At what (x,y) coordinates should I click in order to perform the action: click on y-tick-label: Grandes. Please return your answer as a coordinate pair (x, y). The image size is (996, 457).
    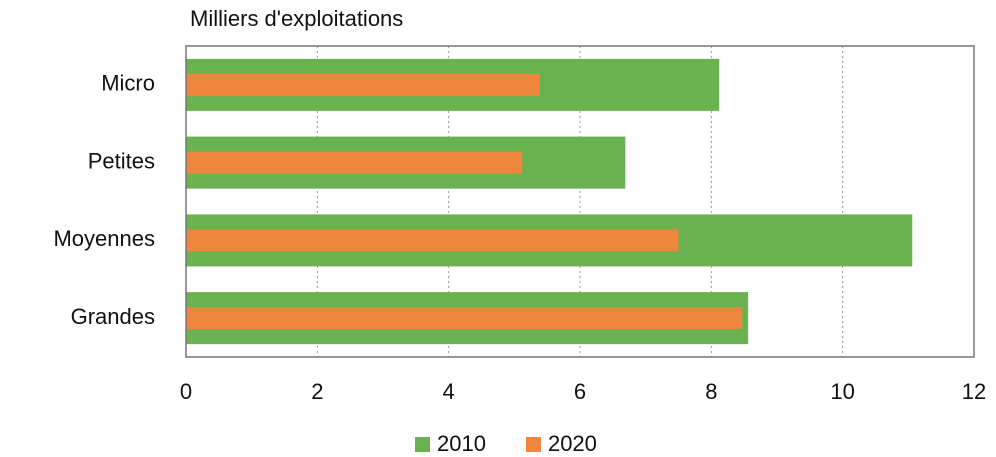
    Looking at the image, I should click on (113, 316).